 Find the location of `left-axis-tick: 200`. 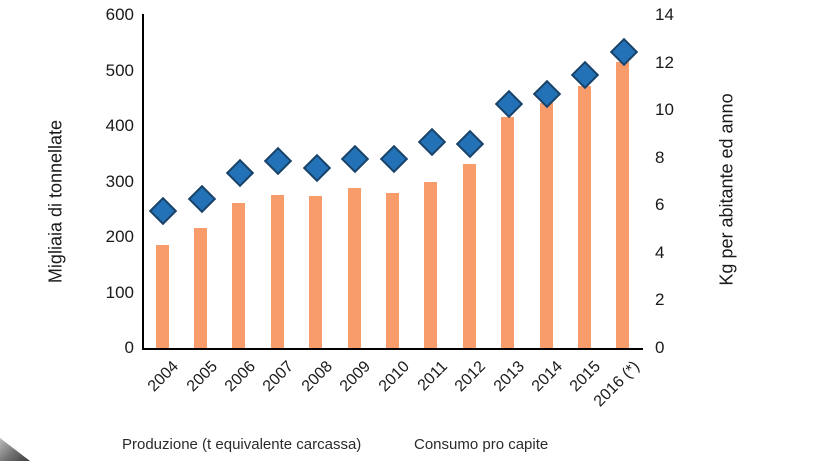

left-axis-tick: 200 is located at coordinates (119, 236).